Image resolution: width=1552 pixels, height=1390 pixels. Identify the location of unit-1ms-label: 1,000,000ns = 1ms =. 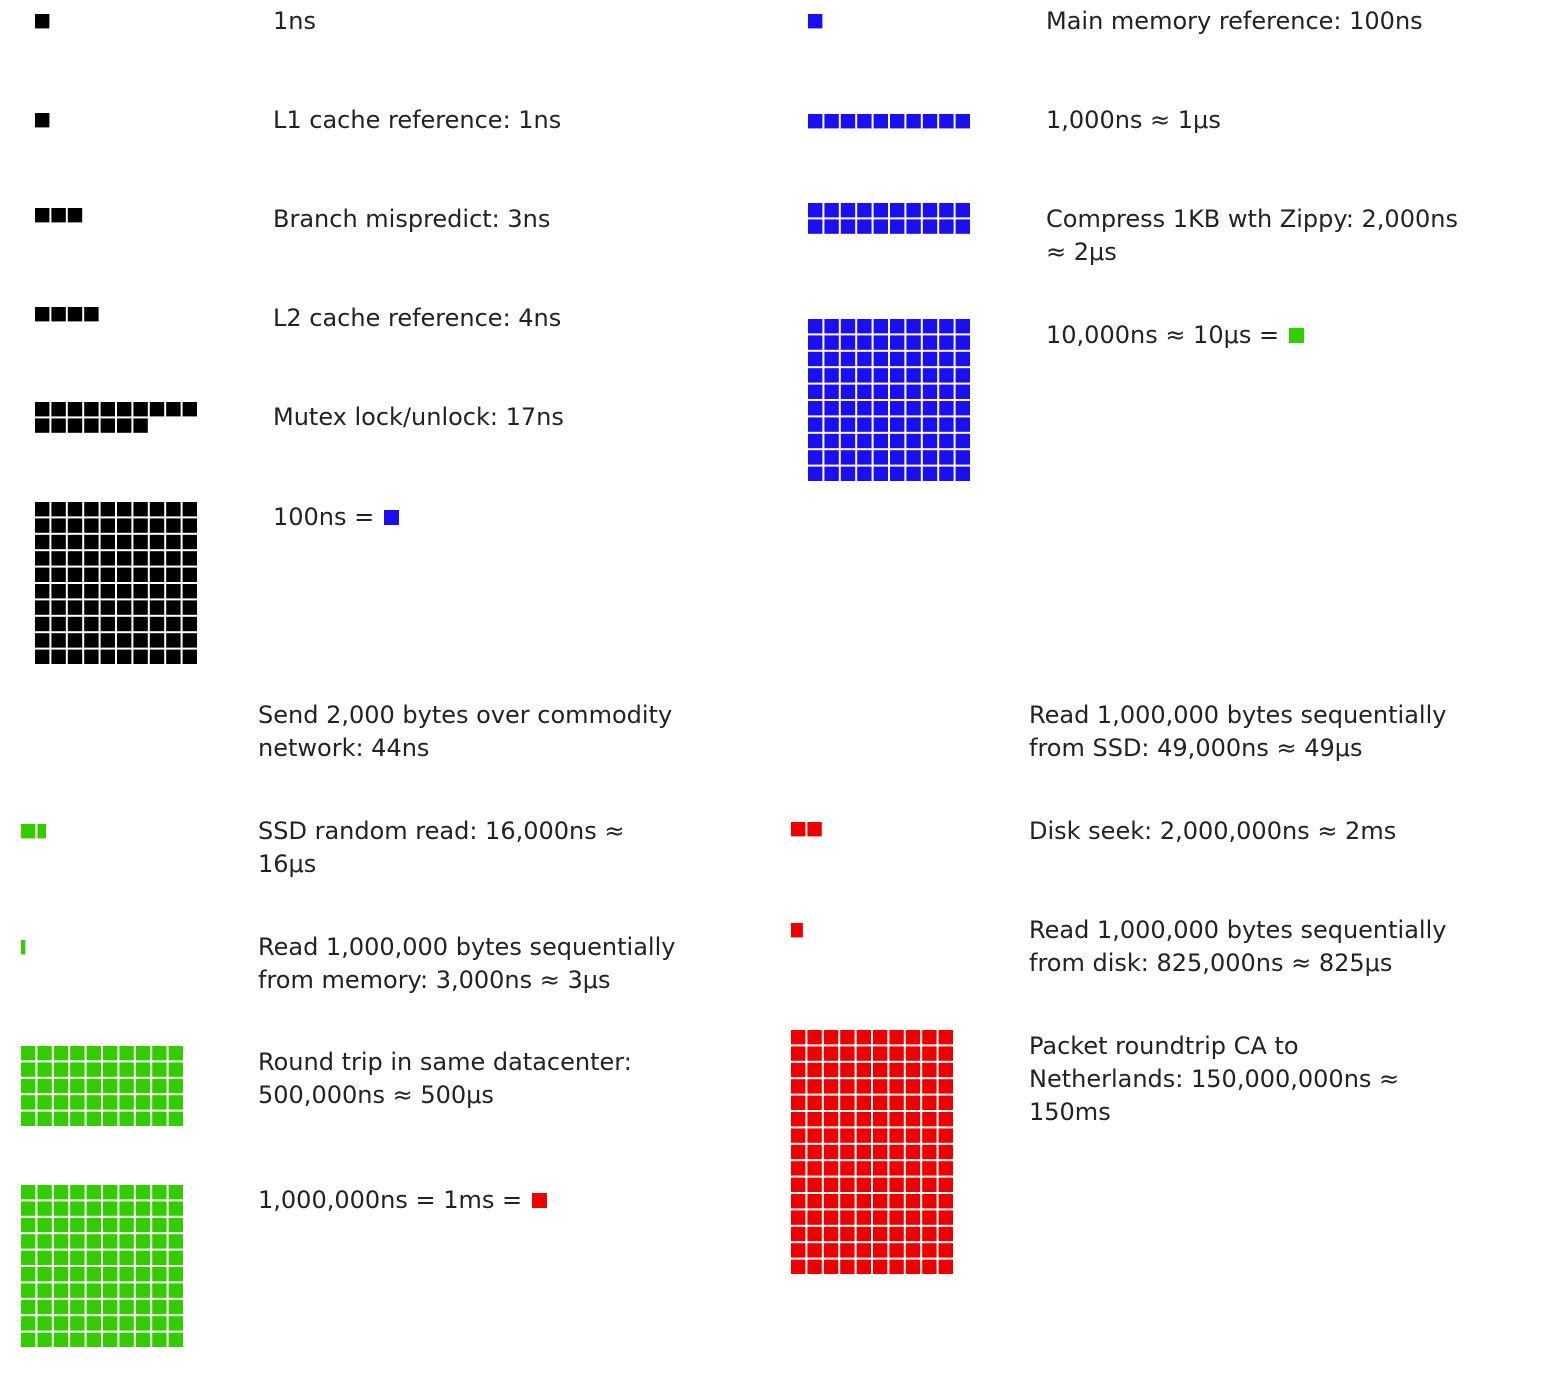
(402, 1200).